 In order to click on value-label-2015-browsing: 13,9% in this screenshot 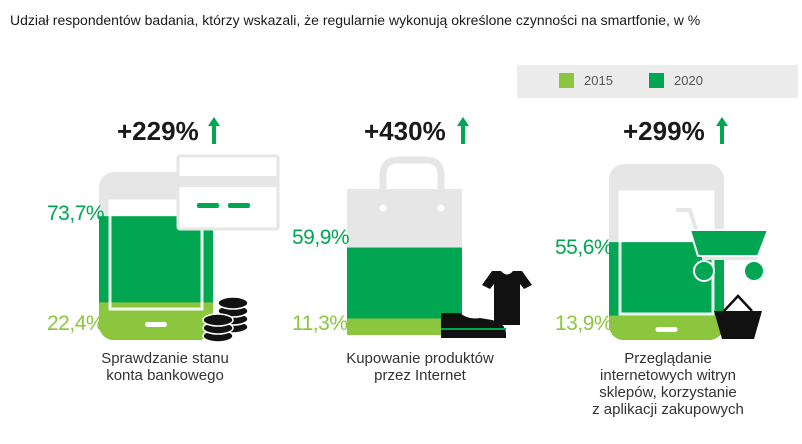, I will do `click(584, 323)`.